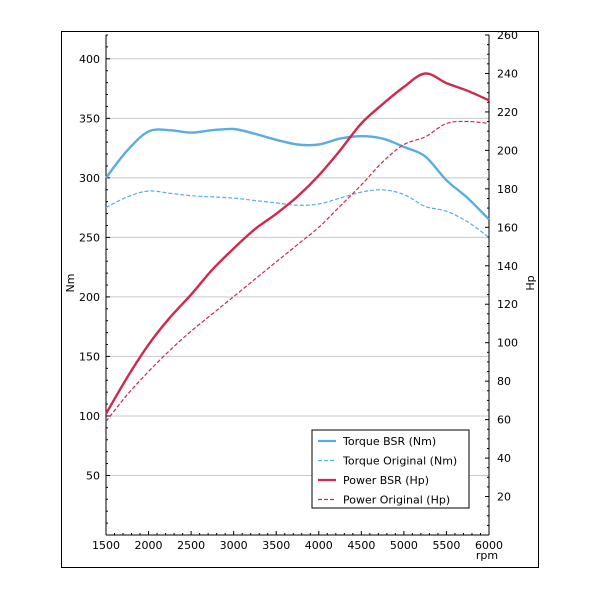 The width and height of the screenshot is (600, 600). I want to click on x-tick-label: 4000, so click(319, 545).